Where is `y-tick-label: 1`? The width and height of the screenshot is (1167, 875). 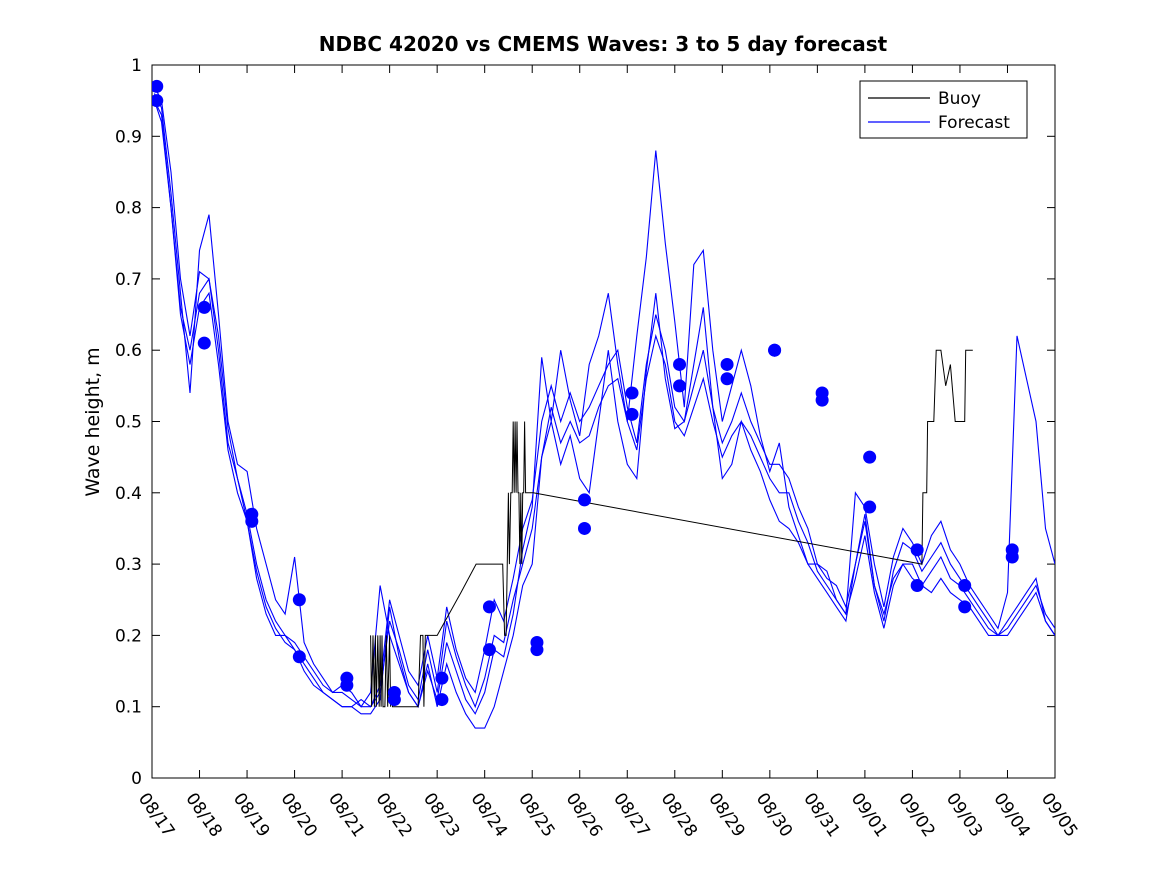 y-tick-label: 1 is located at coordinates (136, 66).